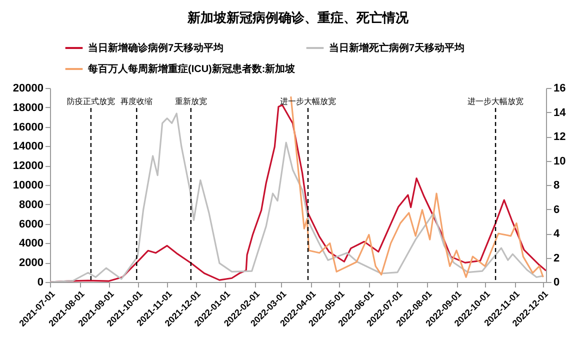  What do you see at coordinates (560, 161) in the screenshot?
I see `y2-tick-label: 10` at bounding box center [560, 161].